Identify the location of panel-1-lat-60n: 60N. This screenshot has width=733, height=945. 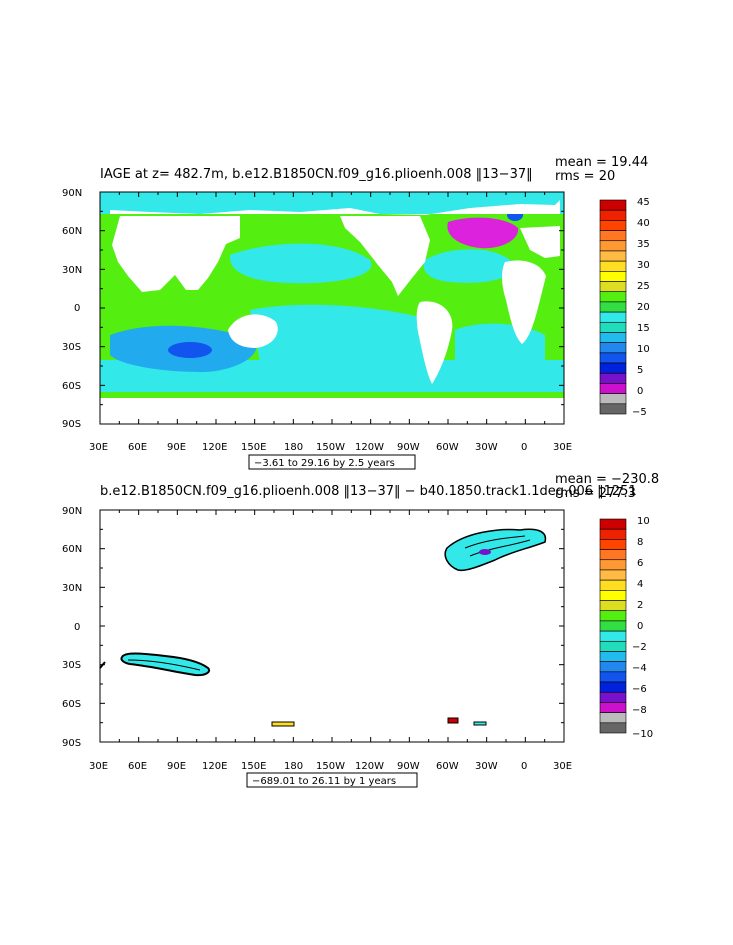
(72, 231).